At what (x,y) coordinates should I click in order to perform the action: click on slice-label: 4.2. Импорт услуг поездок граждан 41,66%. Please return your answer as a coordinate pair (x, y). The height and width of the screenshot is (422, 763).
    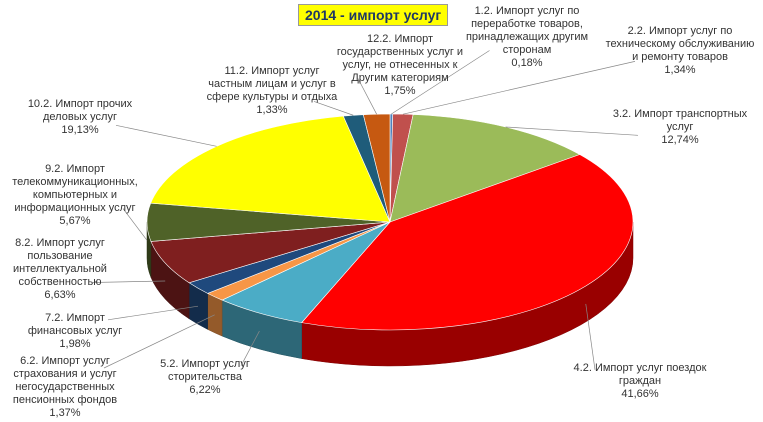
    Looking at the image, I should click on (640, 381).